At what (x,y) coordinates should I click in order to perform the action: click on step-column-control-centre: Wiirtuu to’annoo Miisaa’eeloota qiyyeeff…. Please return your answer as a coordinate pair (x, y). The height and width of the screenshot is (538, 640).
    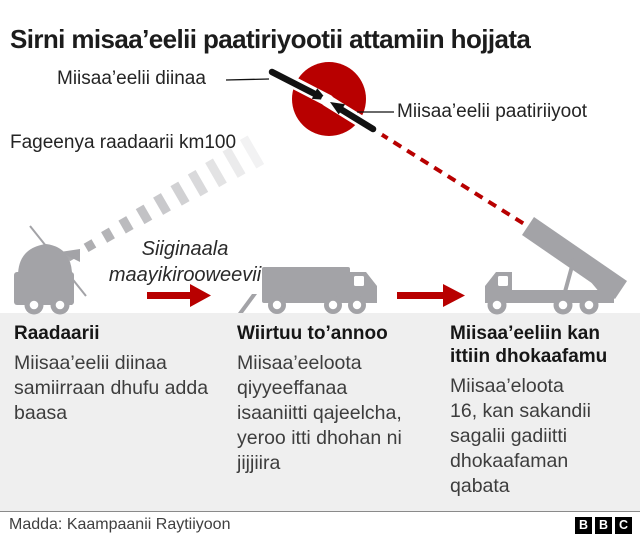
    Looking at the image, I should click on (340, 399).